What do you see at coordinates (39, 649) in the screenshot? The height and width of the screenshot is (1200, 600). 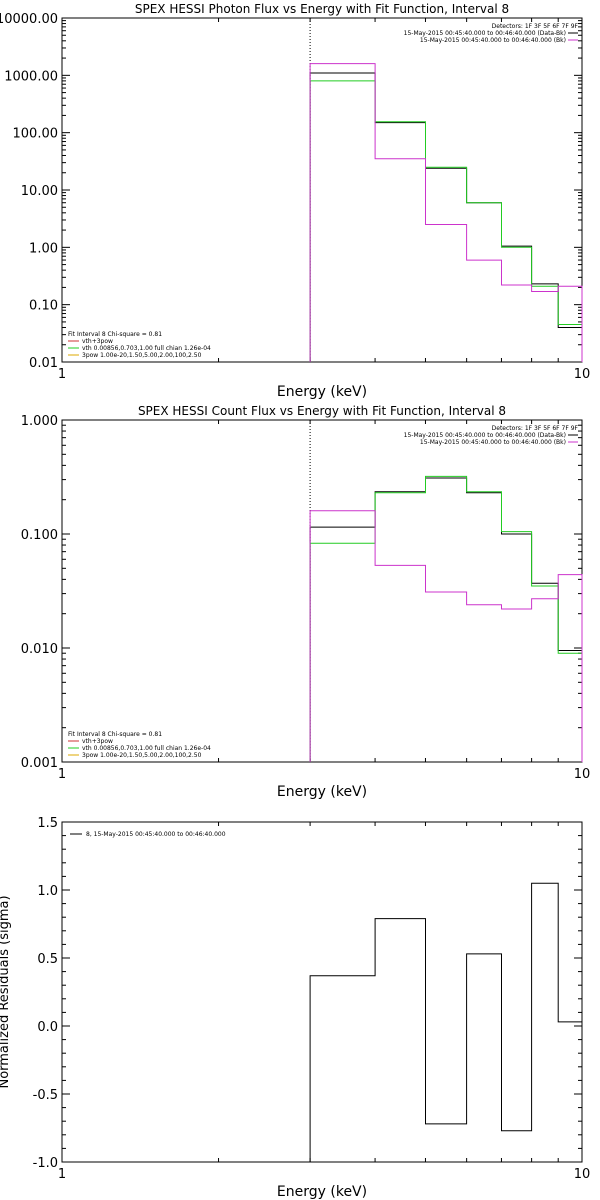 I see `y-tick-label: 0.010` at bounding box center [39, 649].